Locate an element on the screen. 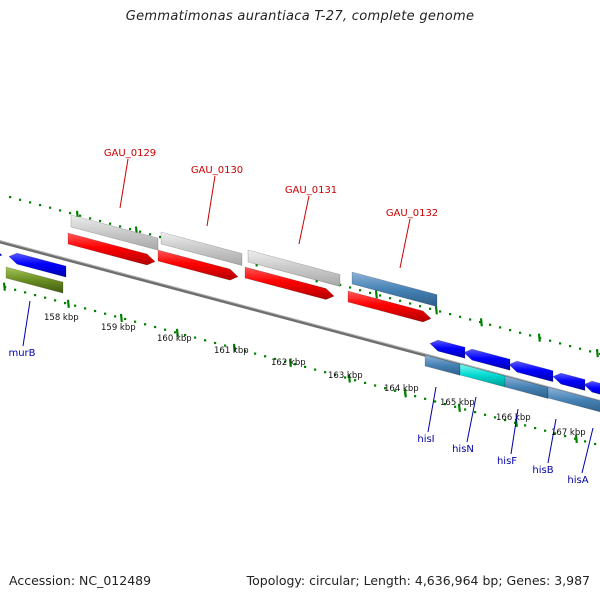 The height and width of the screenshot is (600, 600). gene-bar-gau0130 is located at coordinates (201, 248).